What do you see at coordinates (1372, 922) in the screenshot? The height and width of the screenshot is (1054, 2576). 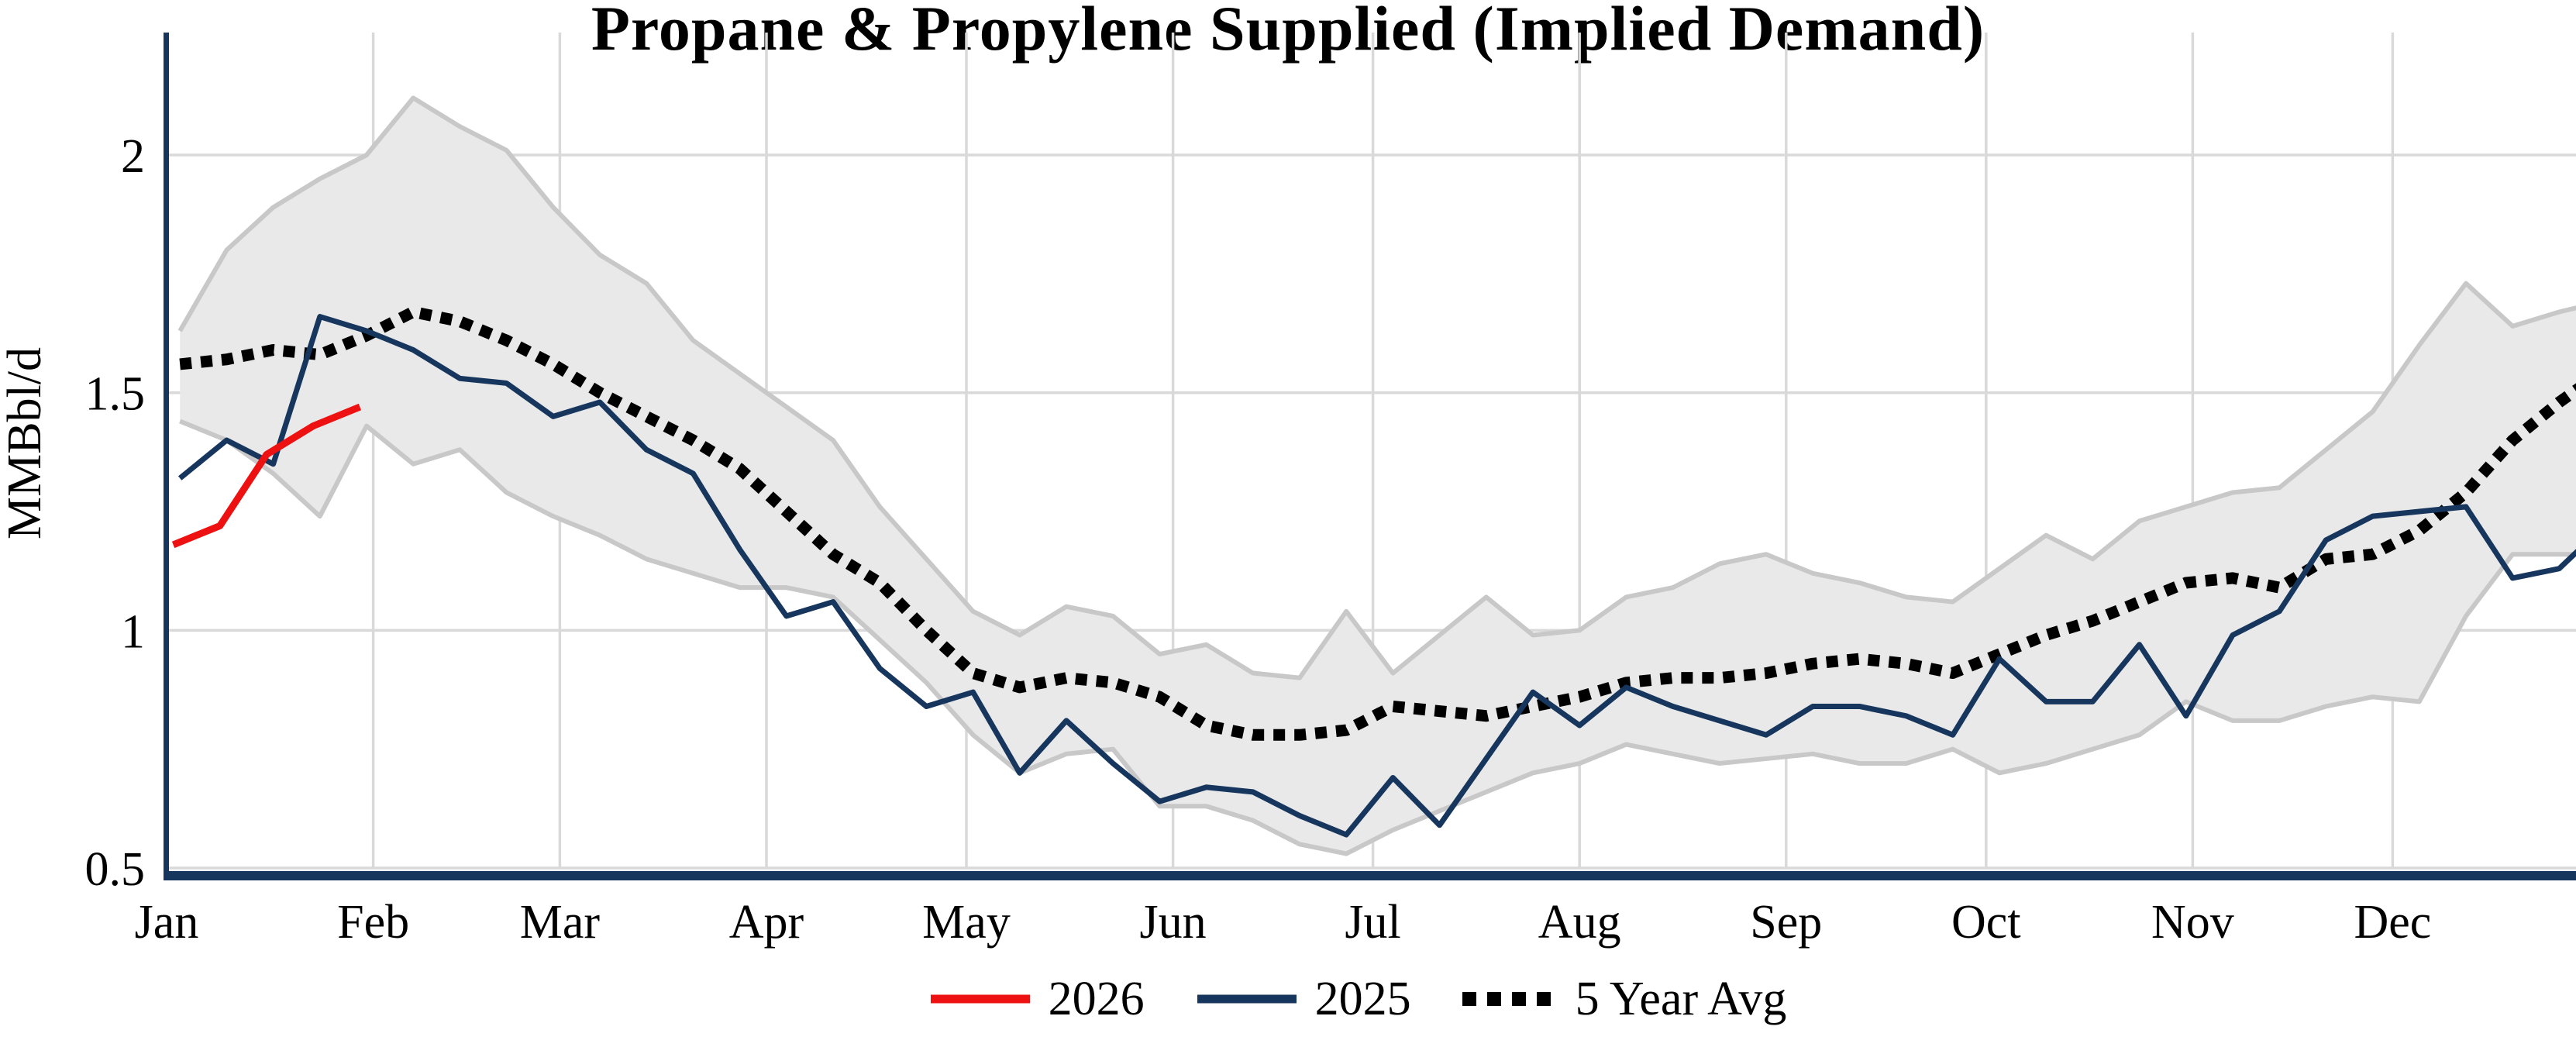 I see `x-tick-label: Jul` at bounding box center [1372, 922].